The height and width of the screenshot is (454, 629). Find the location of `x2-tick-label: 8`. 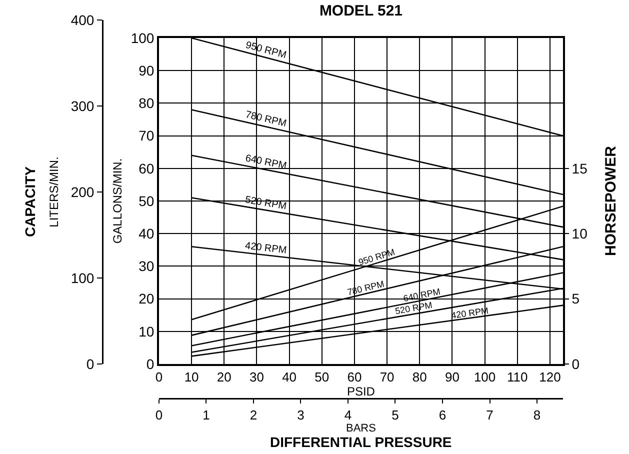

x2-tick-label: 8 is located at coordinates (537, 414).